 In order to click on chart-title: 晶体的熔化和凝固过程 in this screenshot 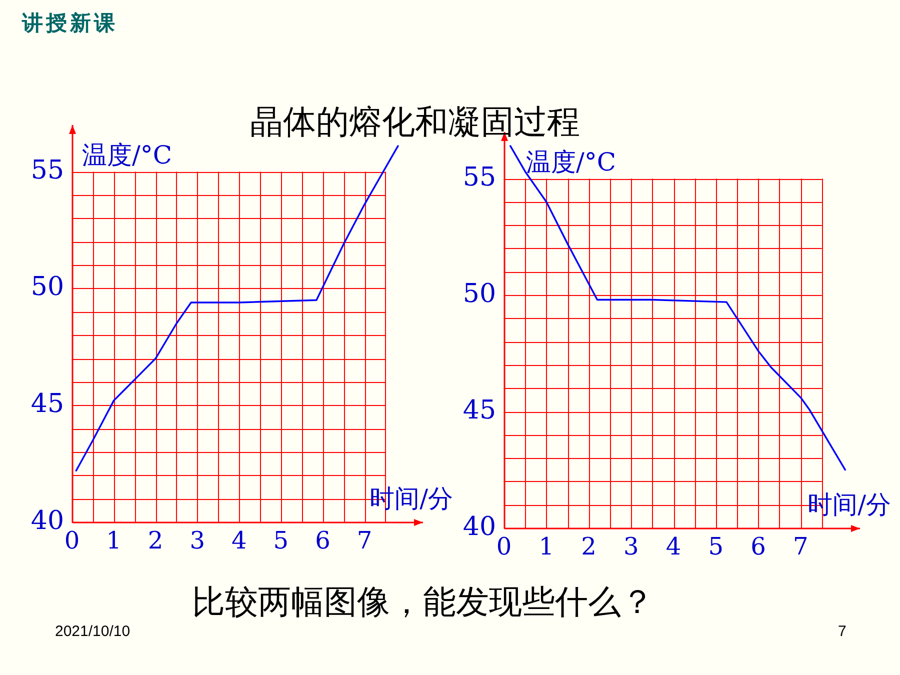, I will do `click(415, 121)`.